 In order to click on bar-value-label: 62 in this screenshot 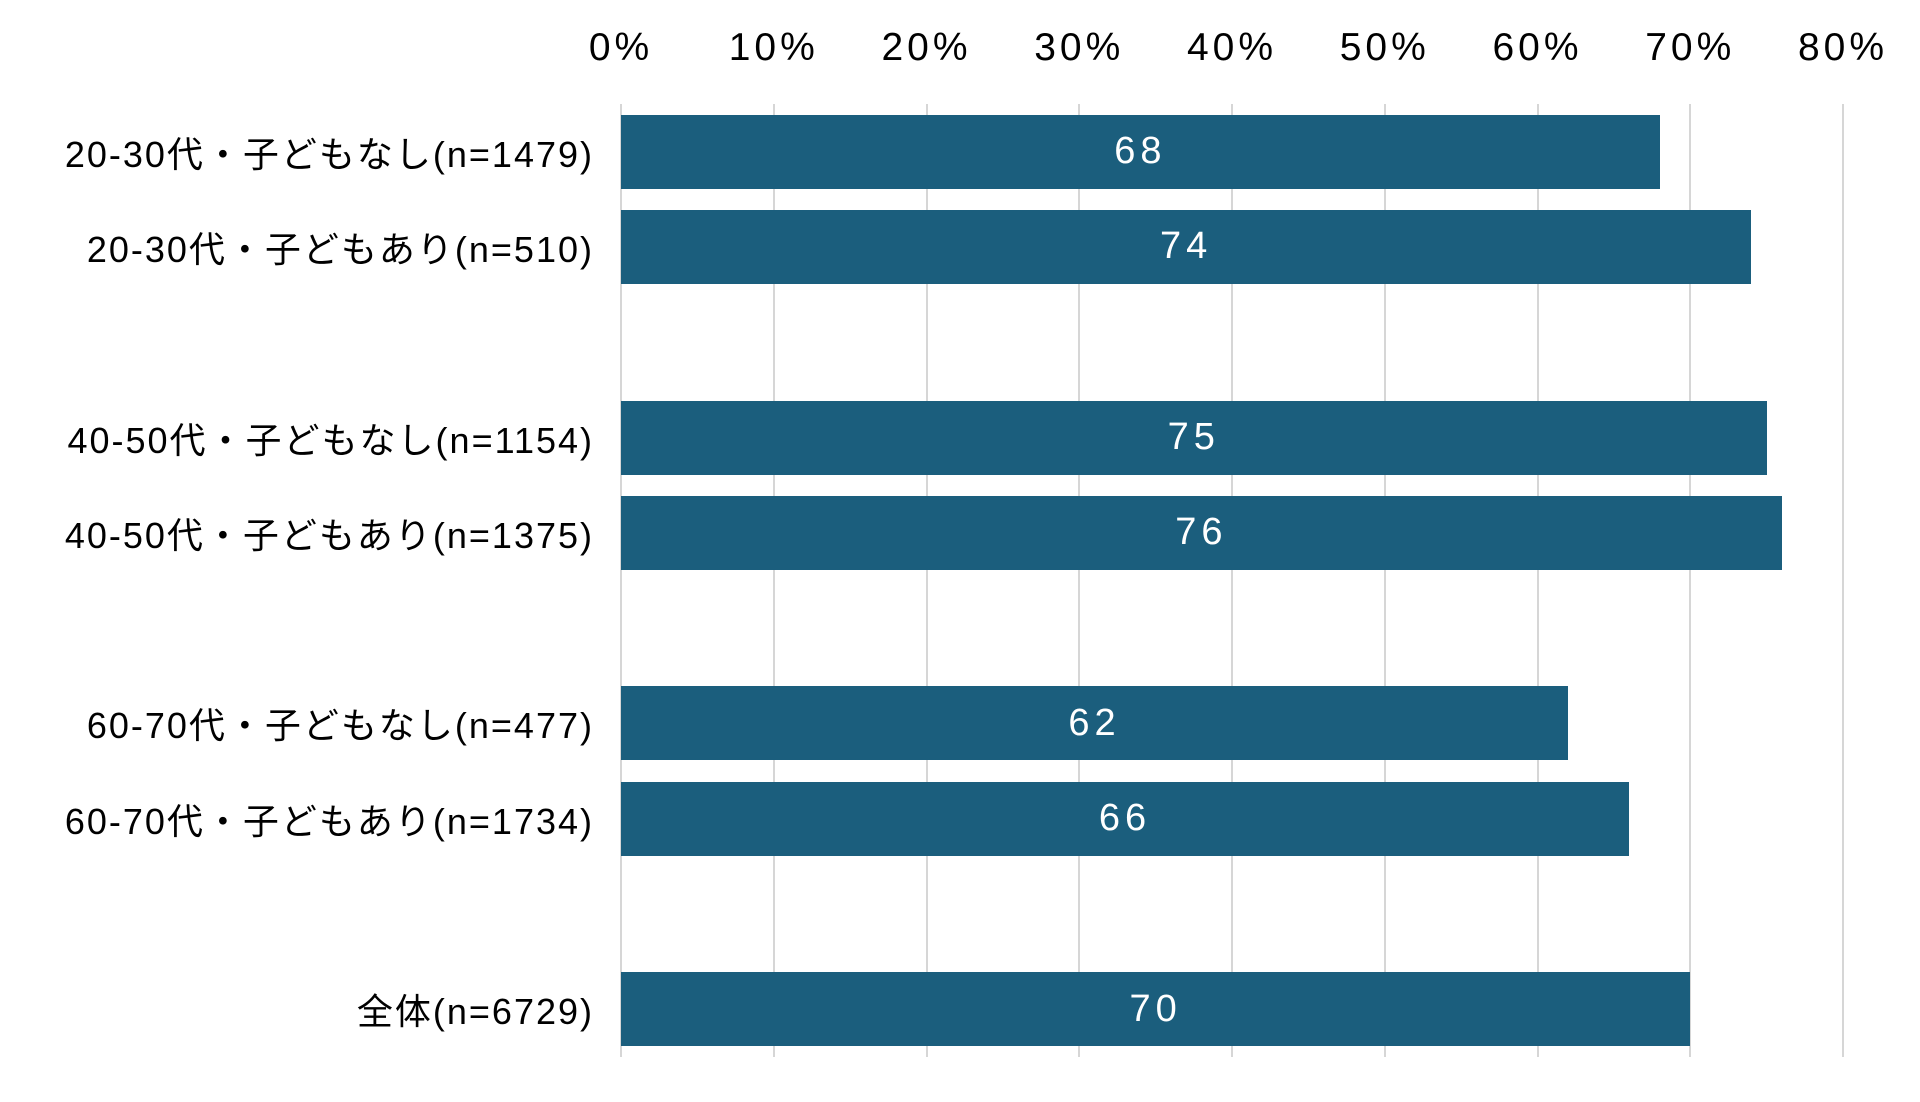, I will do `click(1094, 722)`.